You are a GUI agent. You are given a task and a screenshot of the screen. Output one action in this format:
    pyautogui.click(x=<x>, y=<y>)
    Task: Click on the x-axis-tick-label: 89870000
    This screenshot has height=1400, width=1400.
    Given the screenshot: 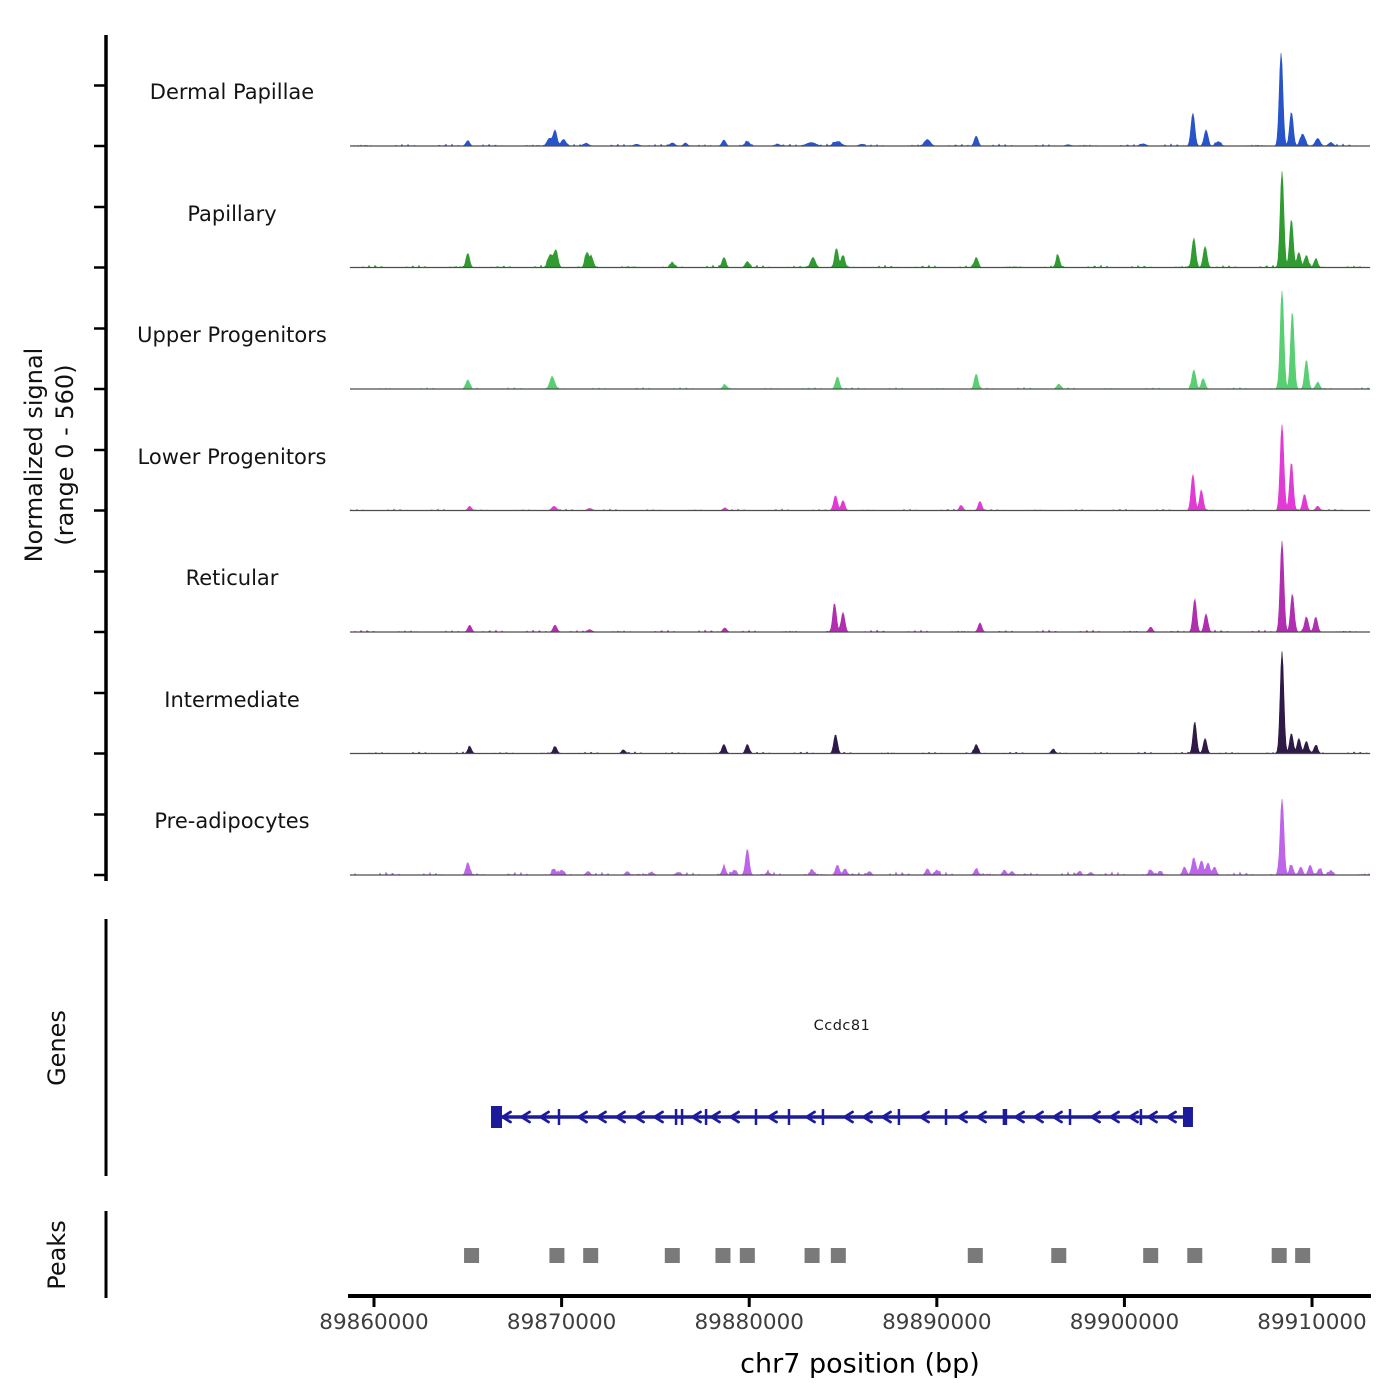 What is the action you would take?
    pyautogui.click(x=561, y=1322)
    